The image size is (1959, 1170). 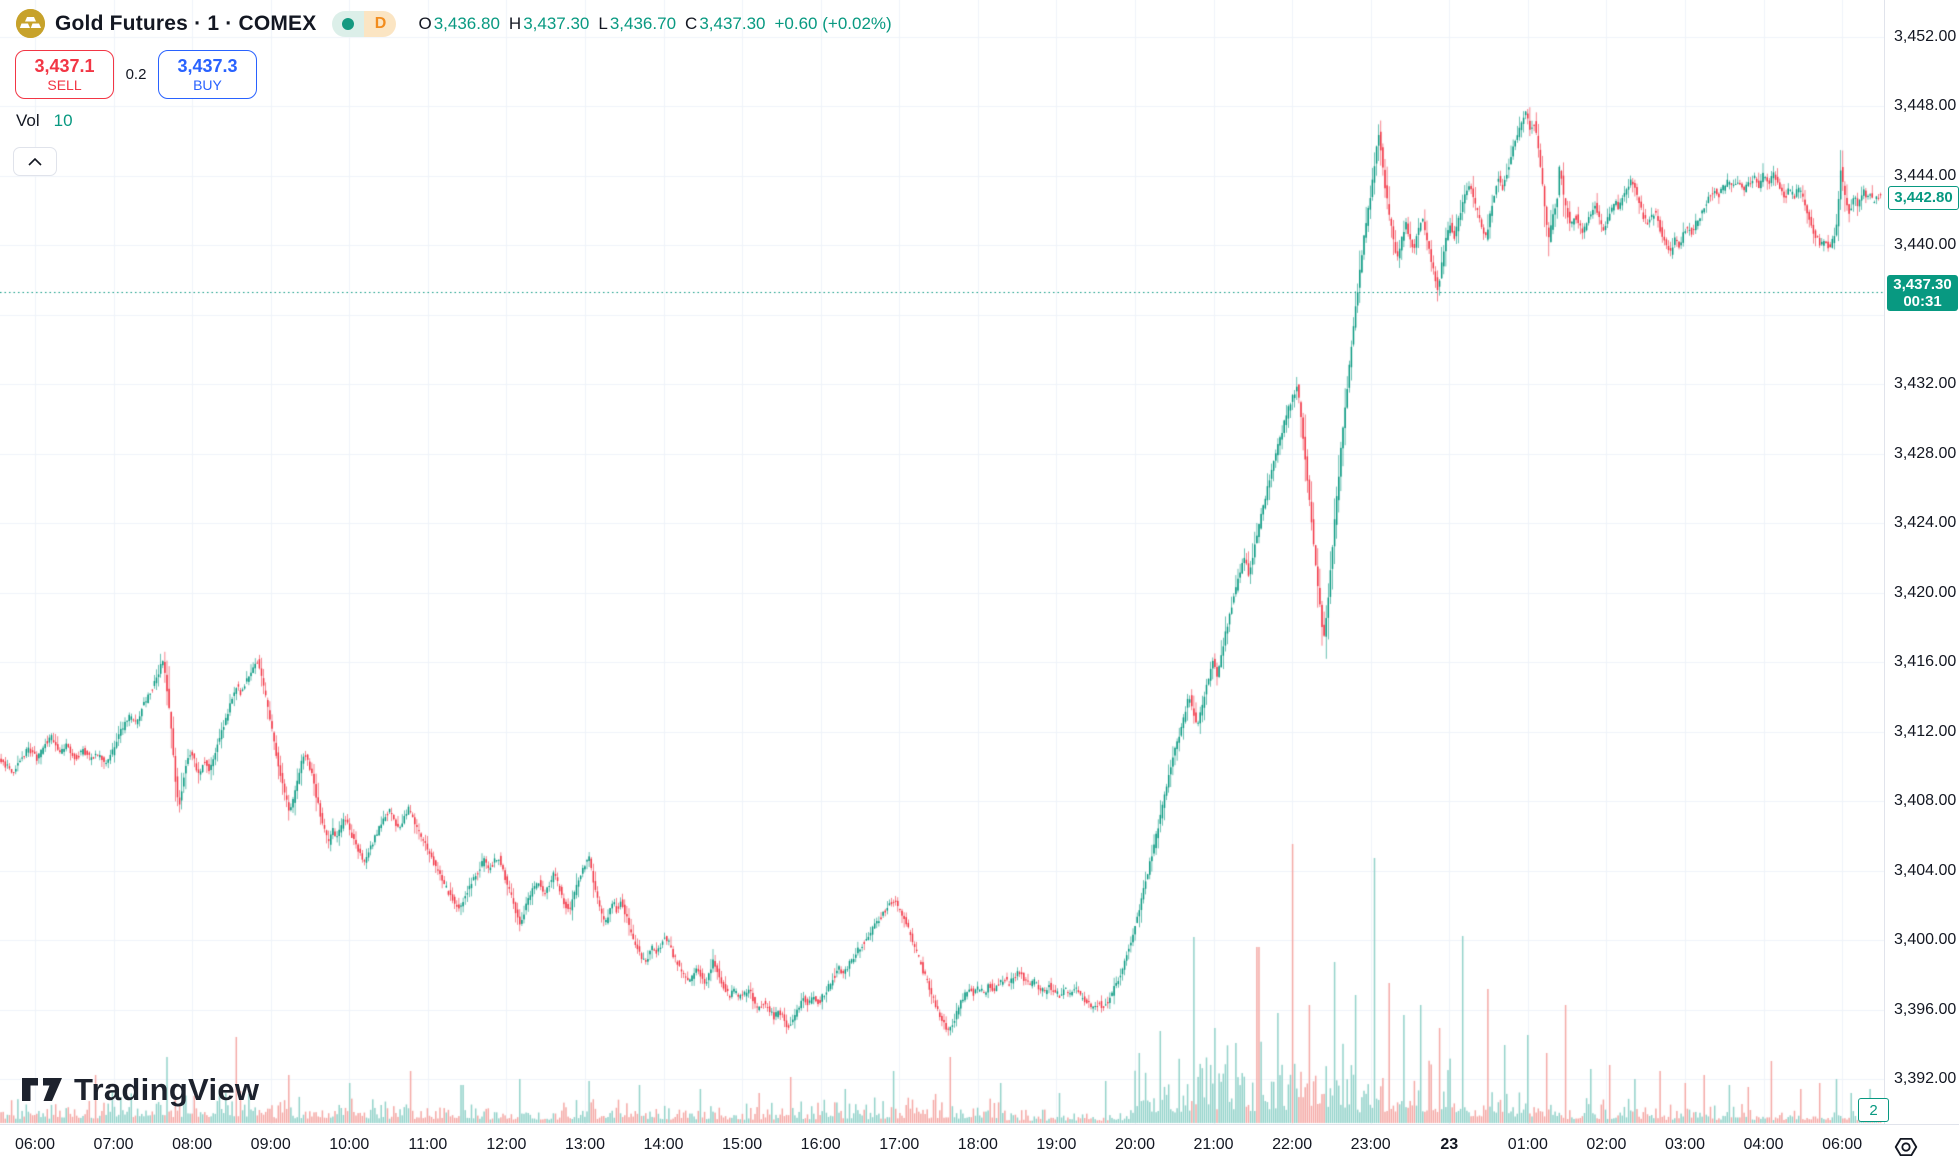 What do you see at coordinates (556, 23) in the screenshot?
I see `high-value: 3,437.30` at bounding box center [556, 23].